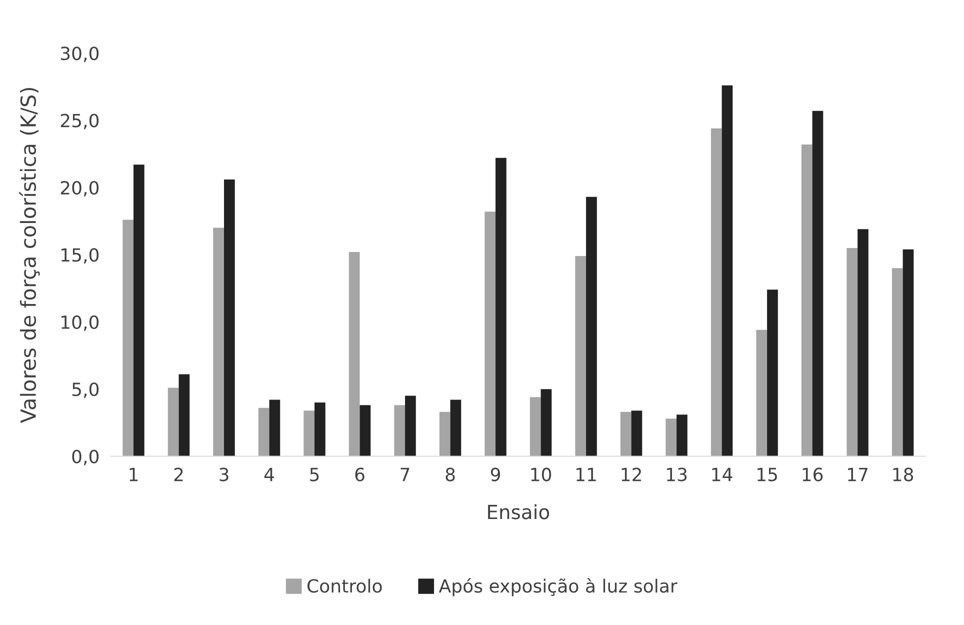 This screenshot has height=625, width=964. Describe the element at coordinates (519, 512) in the screenshot. I see `x-axis-title: Ensaio` at that location.